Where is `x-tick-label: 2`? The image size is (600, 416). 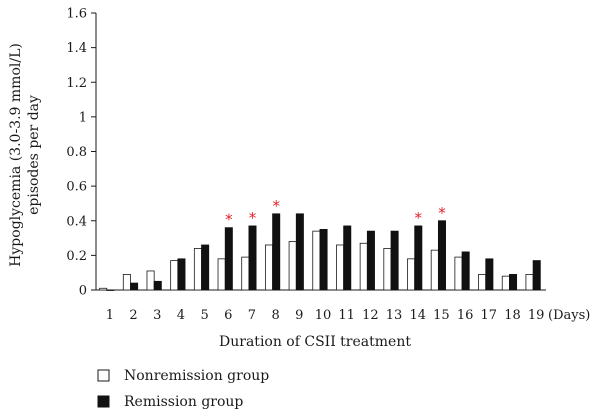 x-tick-label: 2 is located at coordinates (133, 315).